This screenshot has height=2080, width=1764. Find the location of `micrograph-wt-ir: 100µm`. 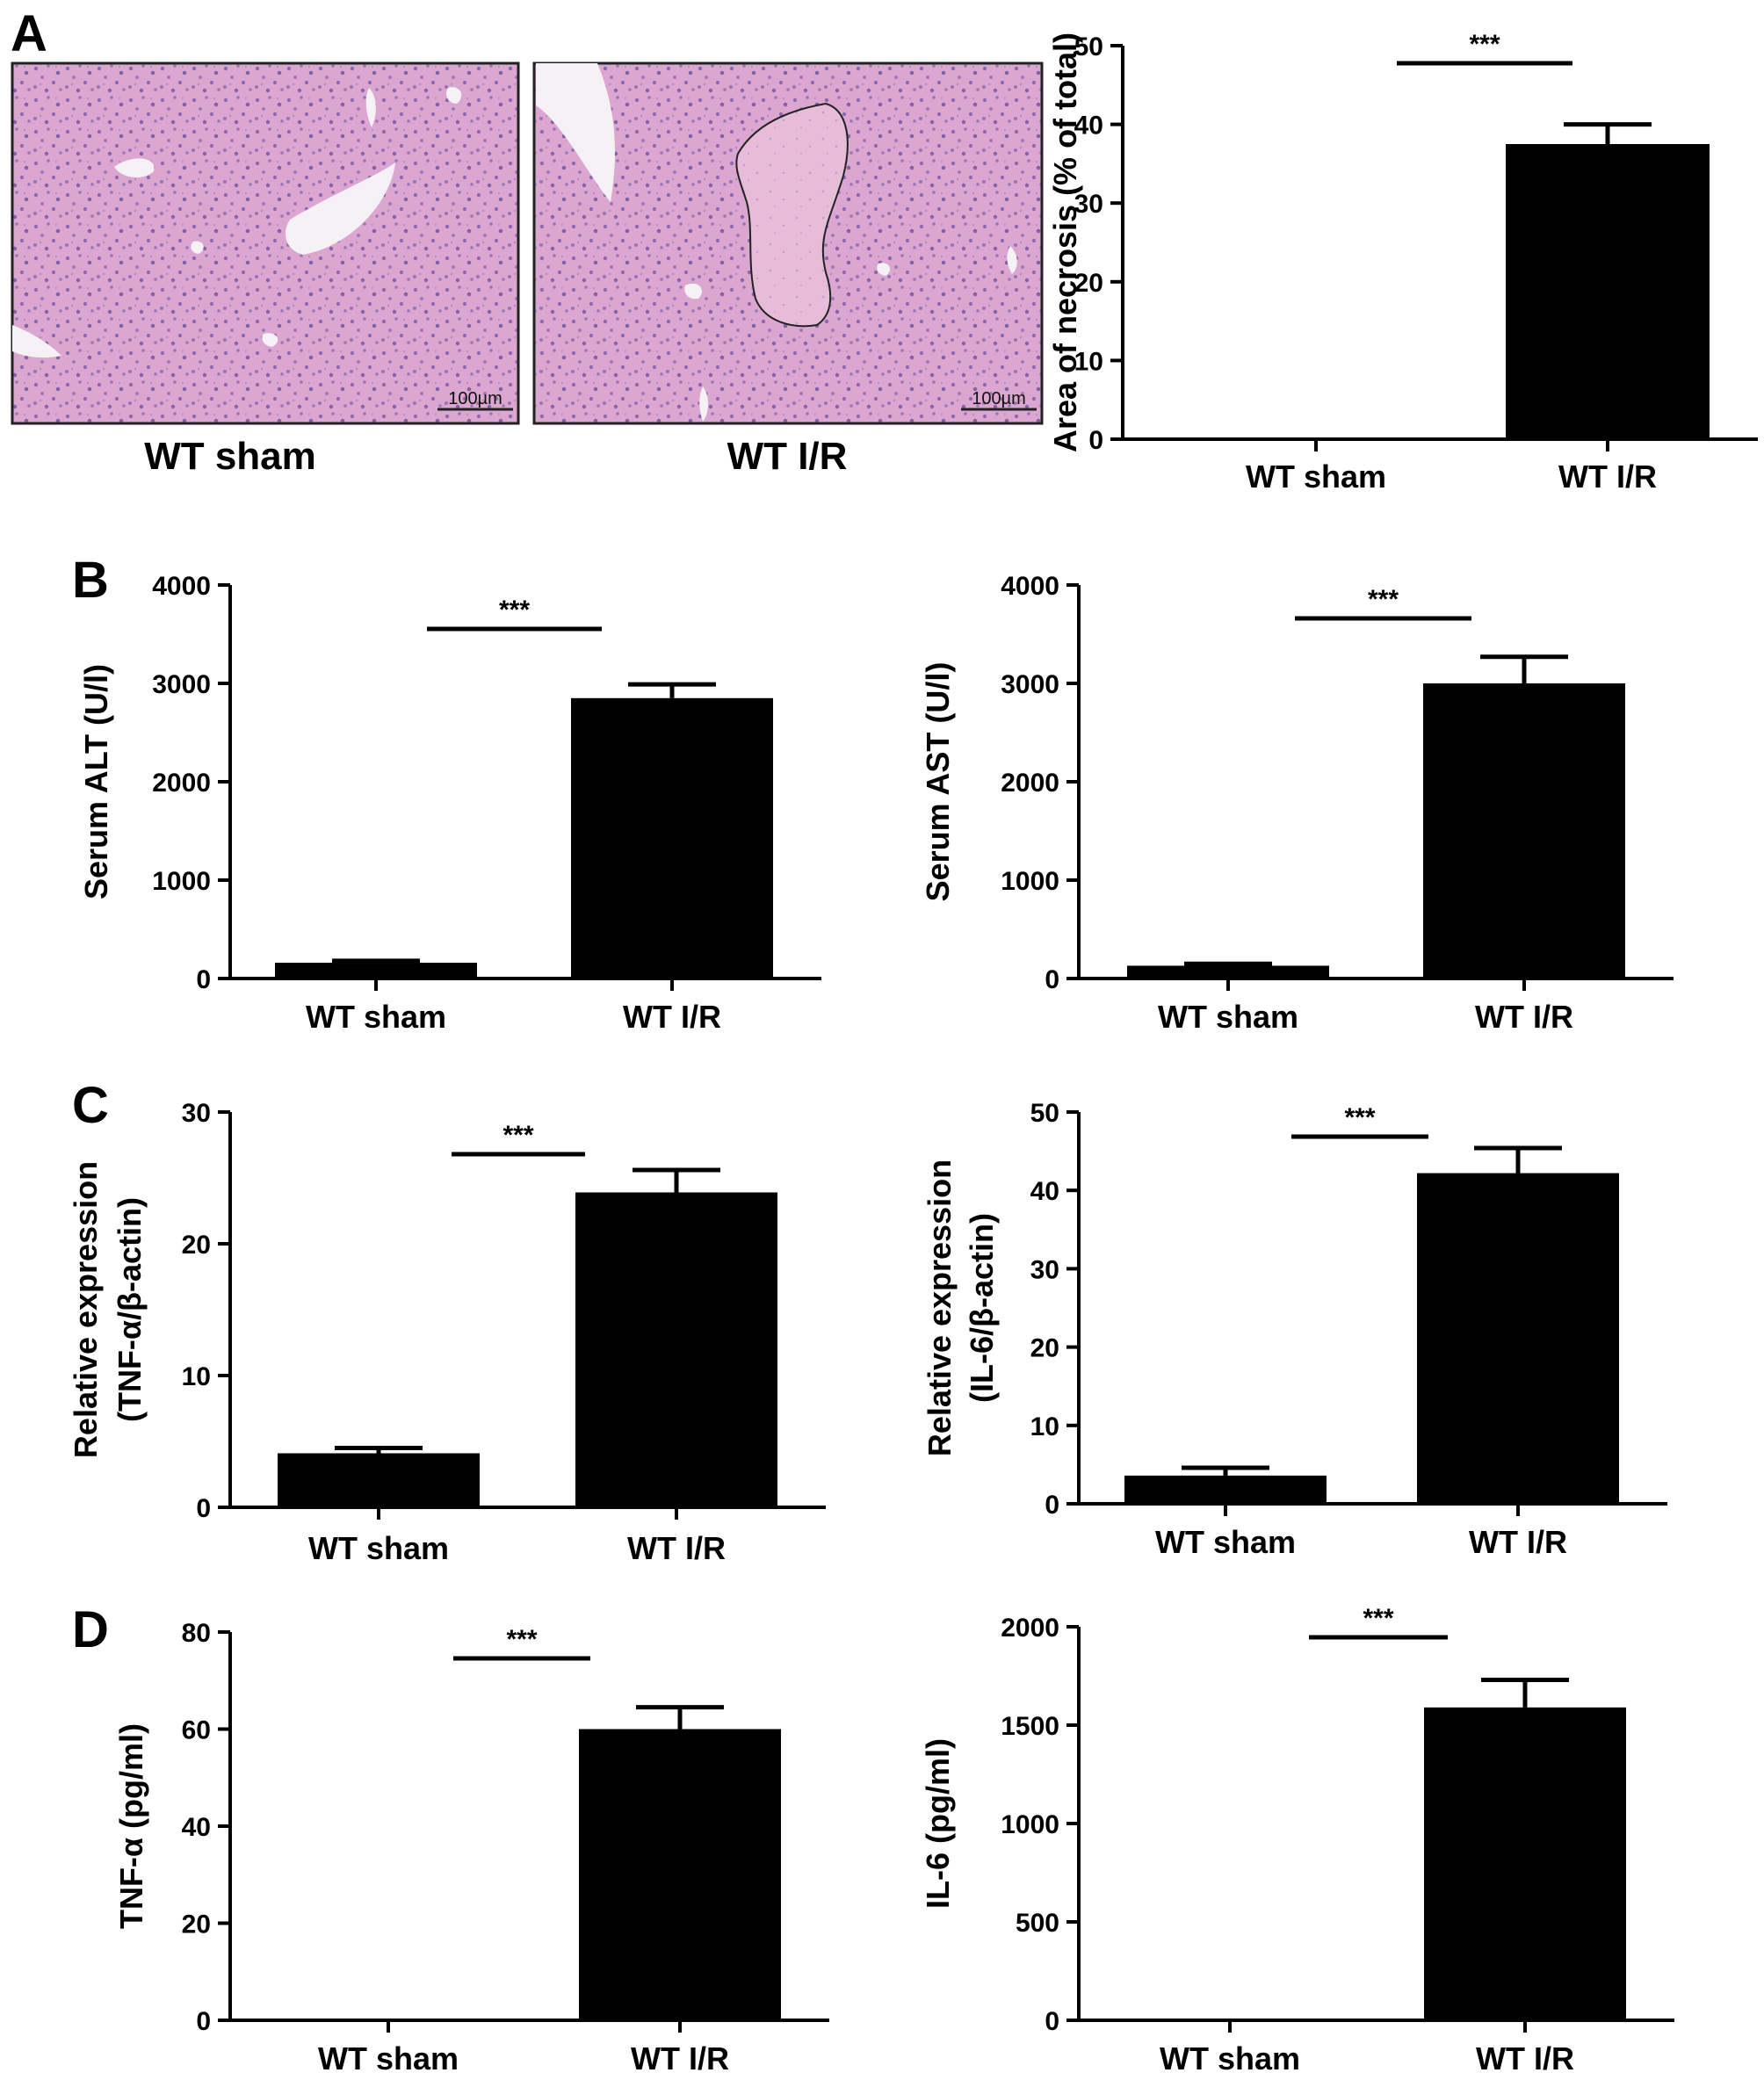

micrograph-wt-ir: 100µm is located at coordinates (788, 243).